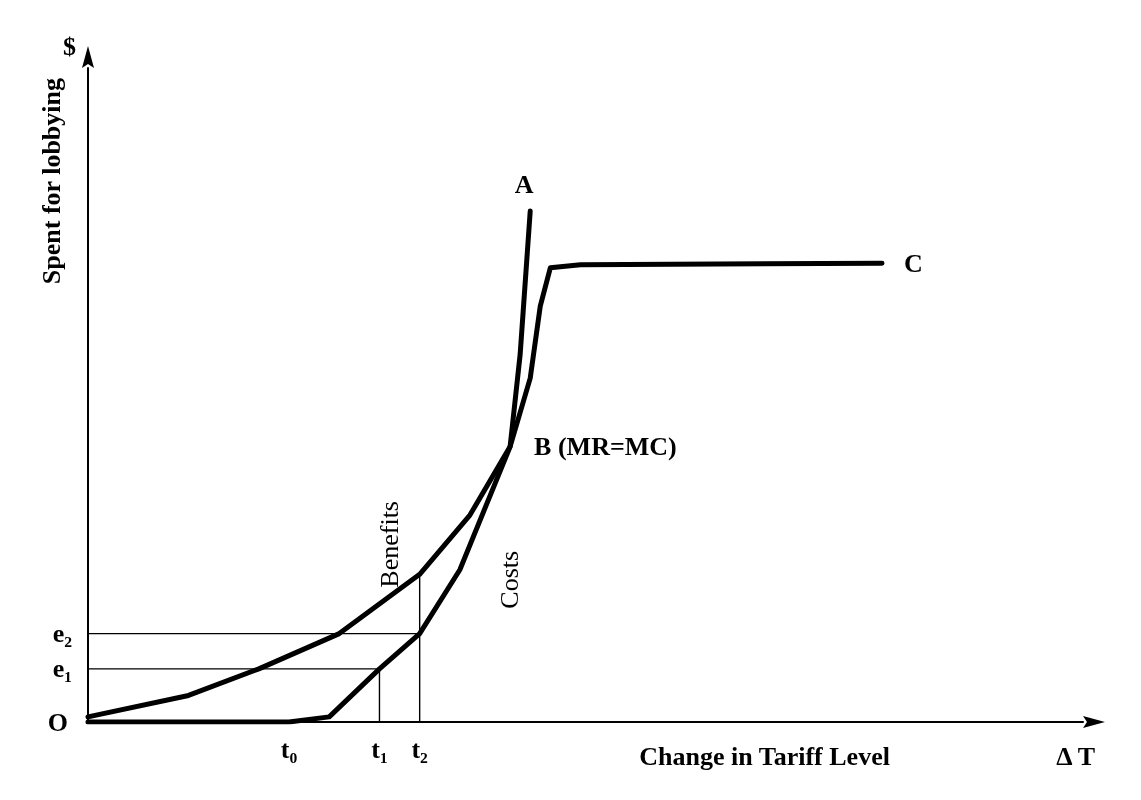  Describe the element at coordinates (764, 756) in the screenshot. I see `x-axis-title: Change in Tariff Level` at that location.